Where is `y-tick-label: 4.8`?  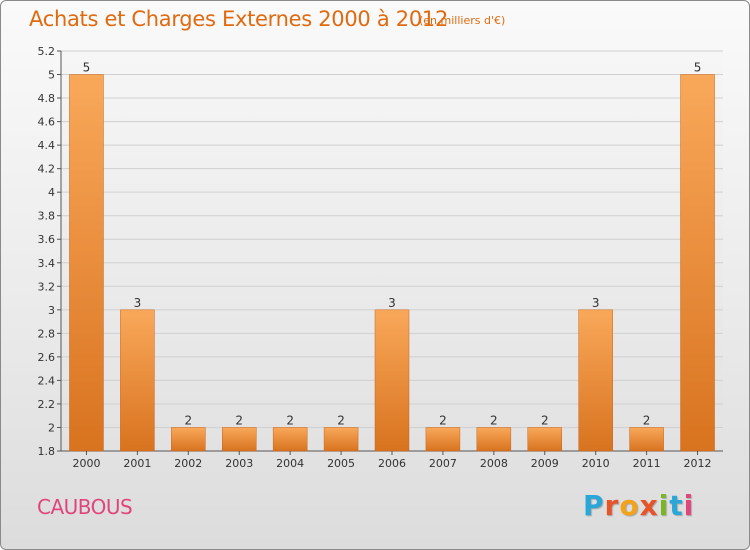
y-tick-label: 4.8 is located at coordinates (47, 98).